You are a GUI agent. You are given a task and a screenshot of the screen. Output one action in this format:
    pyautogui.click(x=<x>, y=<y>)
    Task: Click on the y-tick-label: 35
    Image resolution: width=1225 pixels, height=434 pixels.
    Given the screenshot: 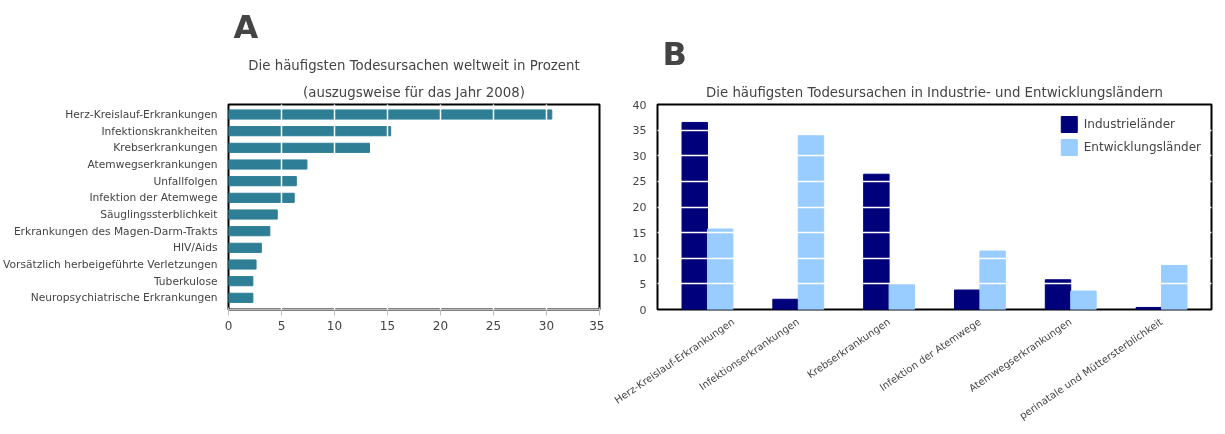 What is the action you would take?
    pyautogui.click(x=639, y=131)
    